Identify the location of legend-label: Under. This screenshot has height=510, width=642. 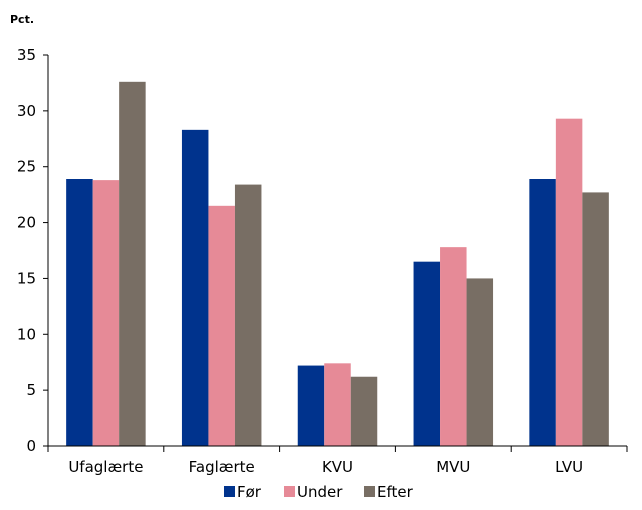
(320, 492).